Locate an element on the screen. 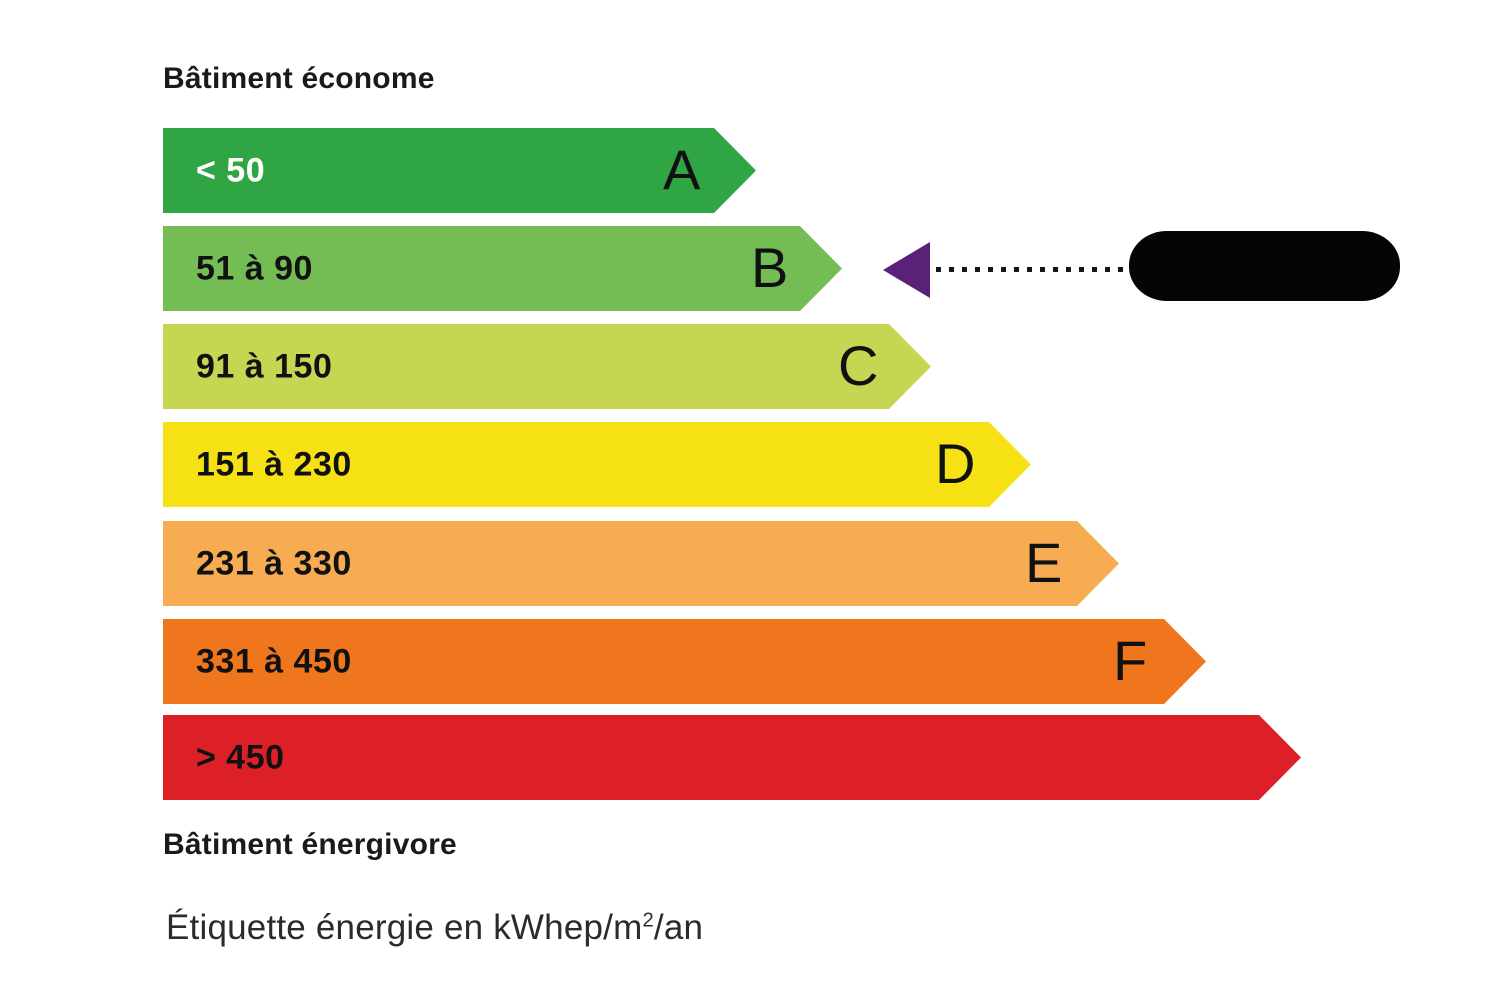 This screenshot has height=992, width=1500. energy-class-bar-C: 91 à 150 C is located at coordinates (547, 366).